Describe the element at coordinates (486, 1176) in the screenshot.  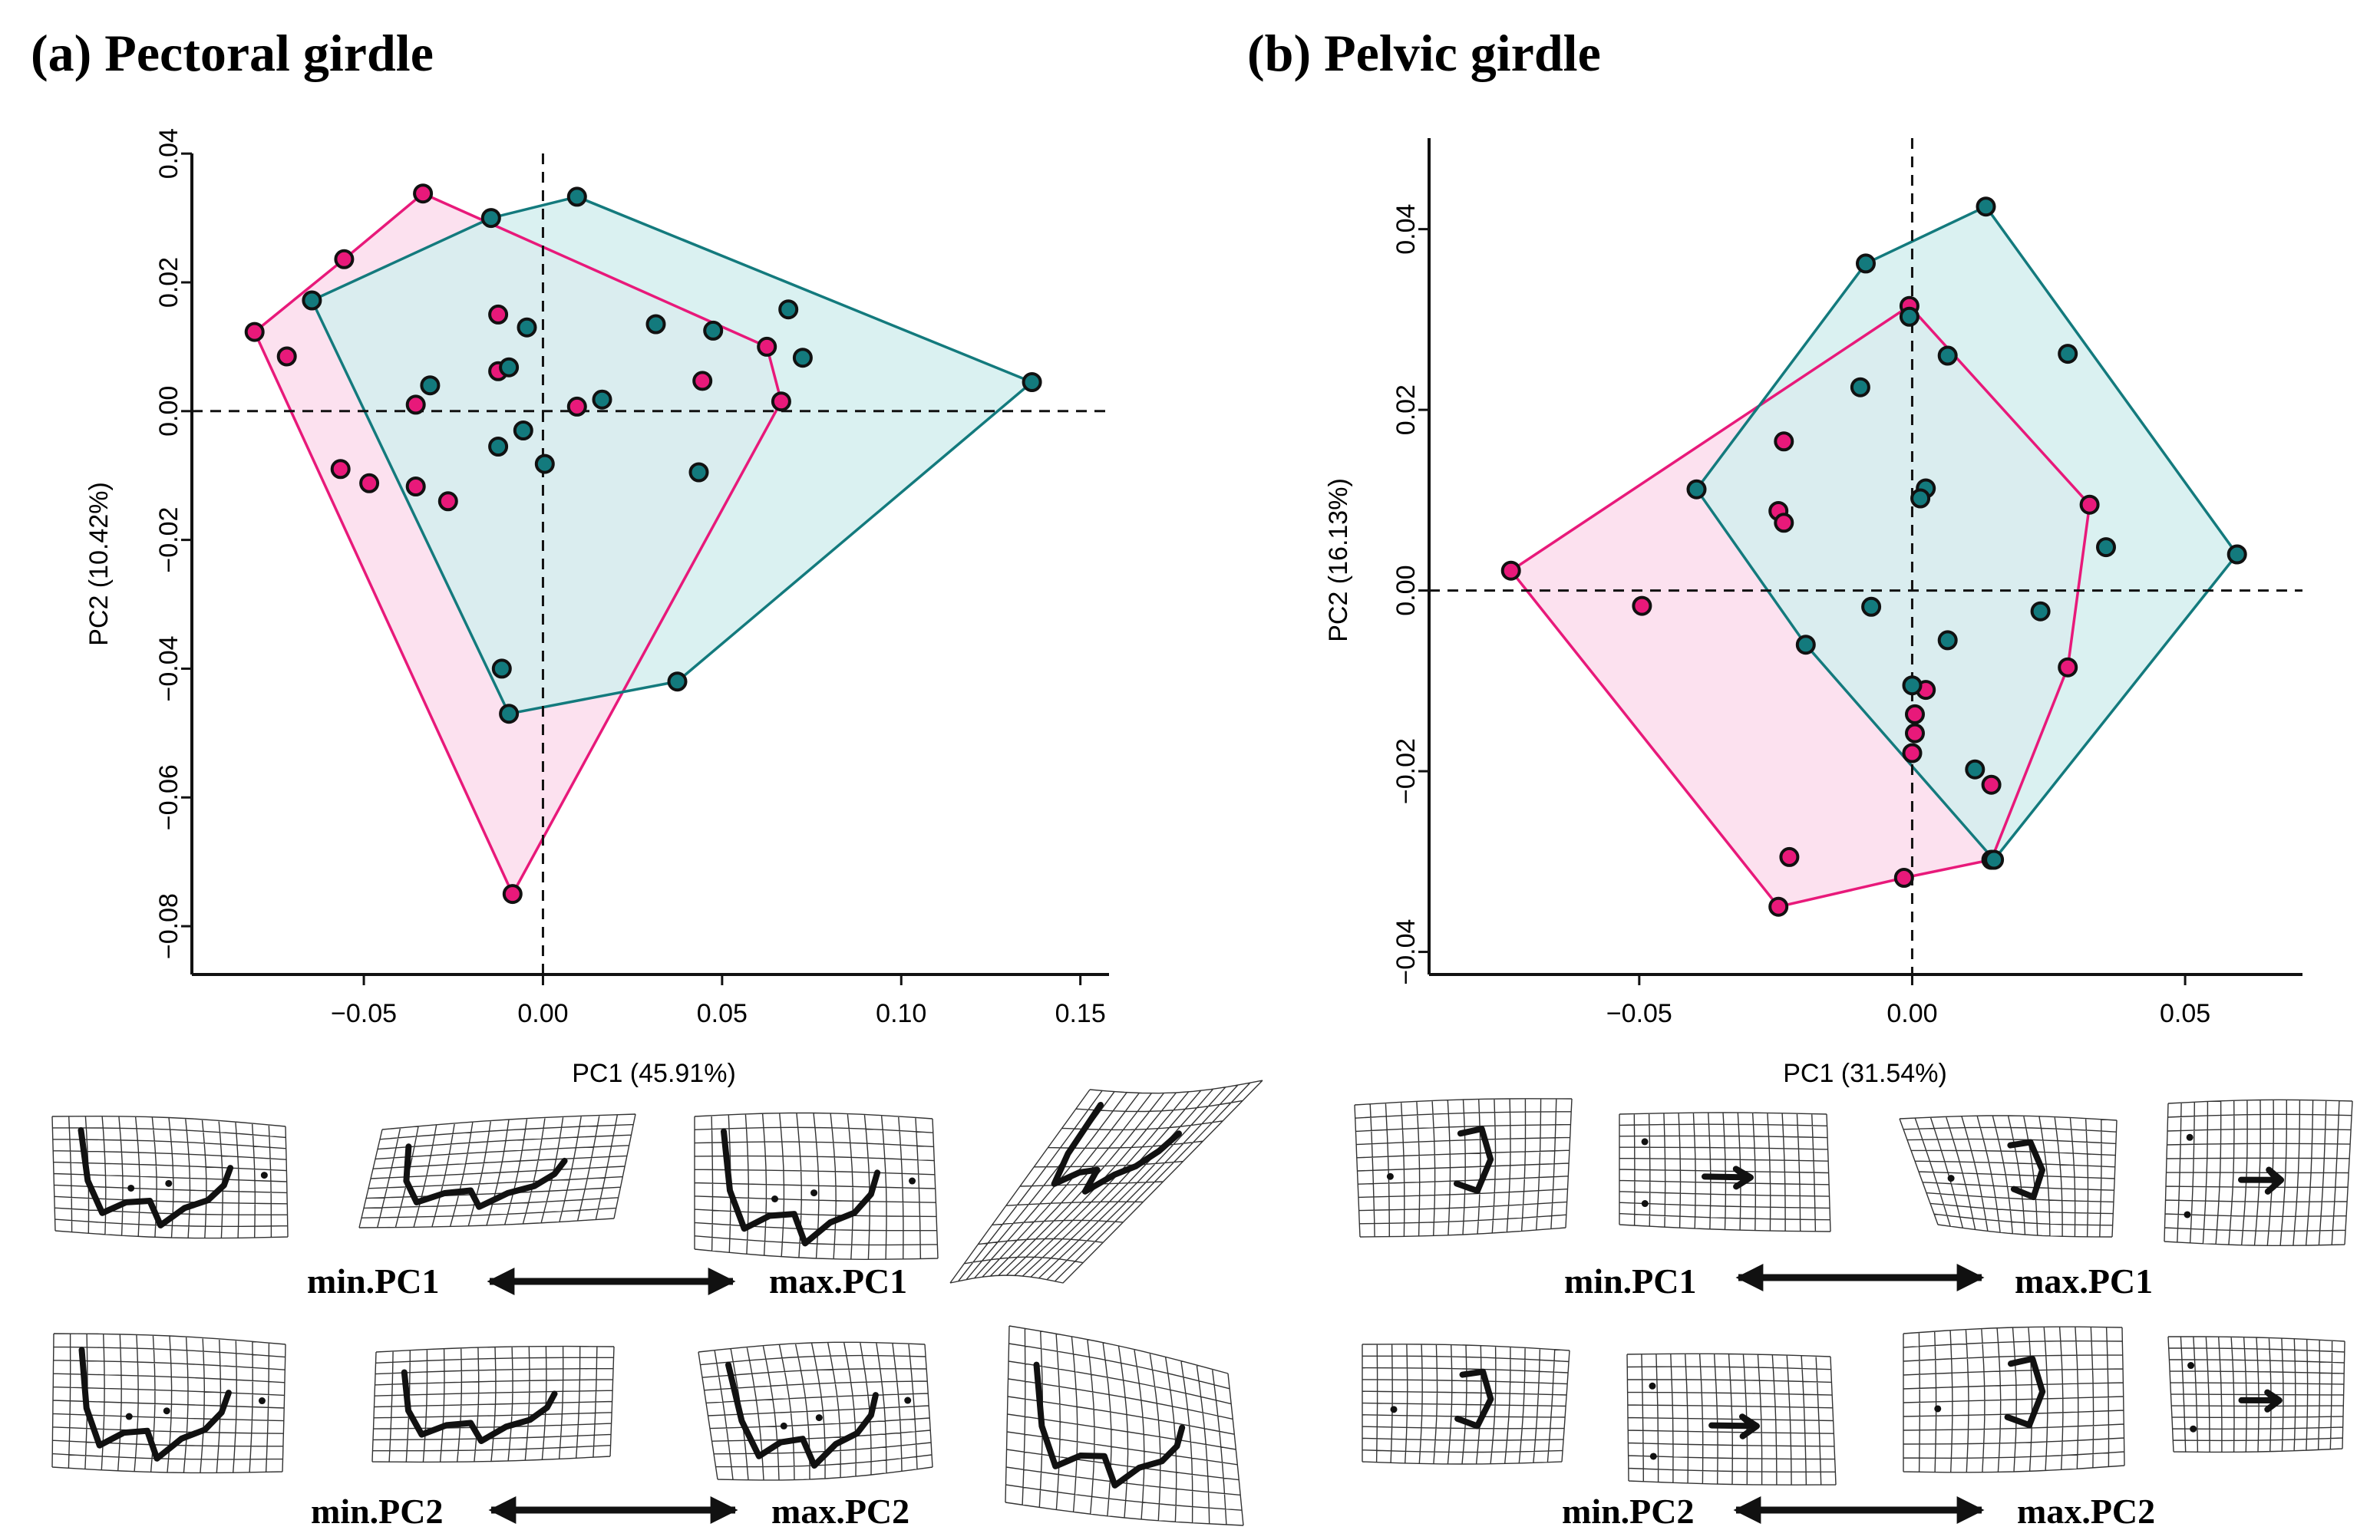
I see `warp-pect-pc1-min-dorsal-landmarks` at that location.